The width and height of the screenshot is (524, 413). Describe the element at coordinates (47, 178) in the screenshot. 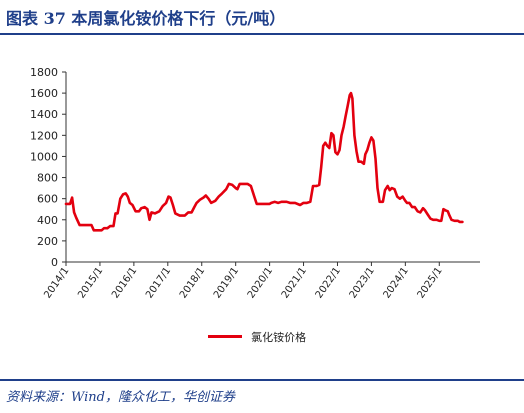

I see `y-tick-label: 800` at that location.